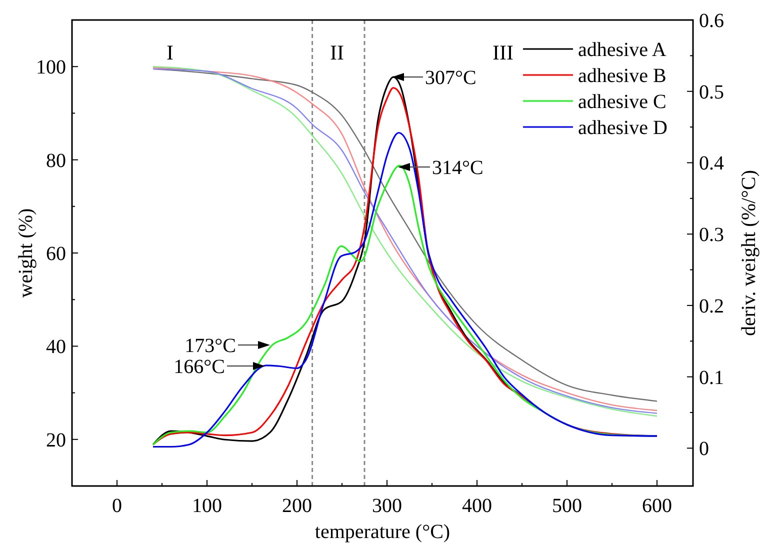 This screenshot has height=543, width=772. I want to click on x-tick-label: 600, so click(657, 506).